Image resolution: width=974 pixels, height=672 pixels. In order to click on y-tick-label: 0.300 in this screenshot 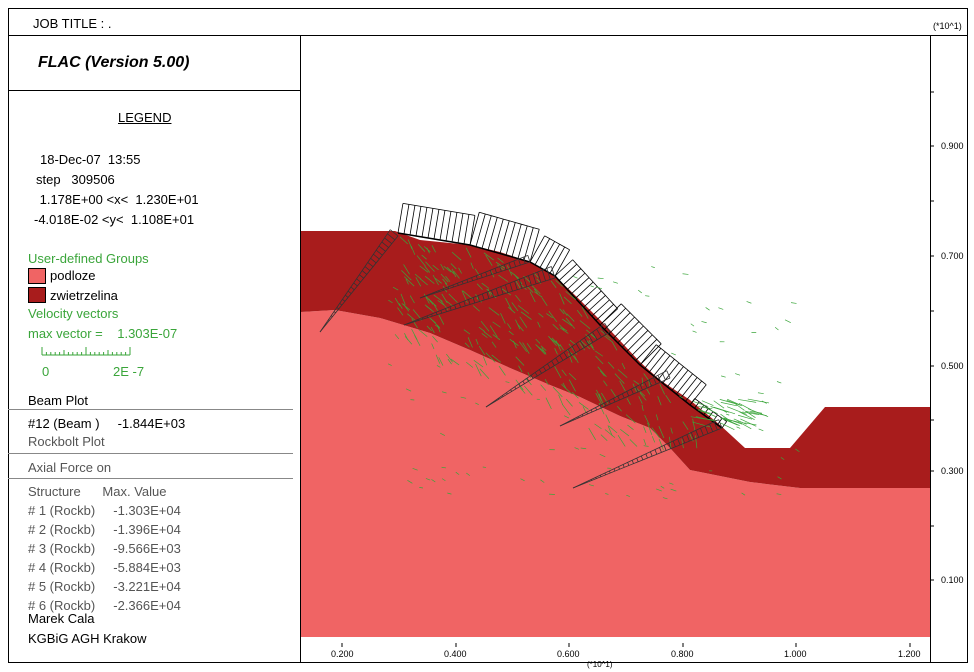, I will do `click(952, 471)`.